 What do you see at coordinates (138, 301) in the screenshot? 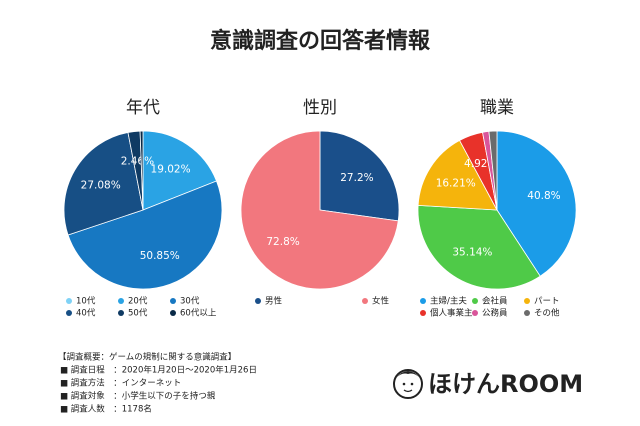
I see `legend-label: 20代` at bounding box center [138, 301].